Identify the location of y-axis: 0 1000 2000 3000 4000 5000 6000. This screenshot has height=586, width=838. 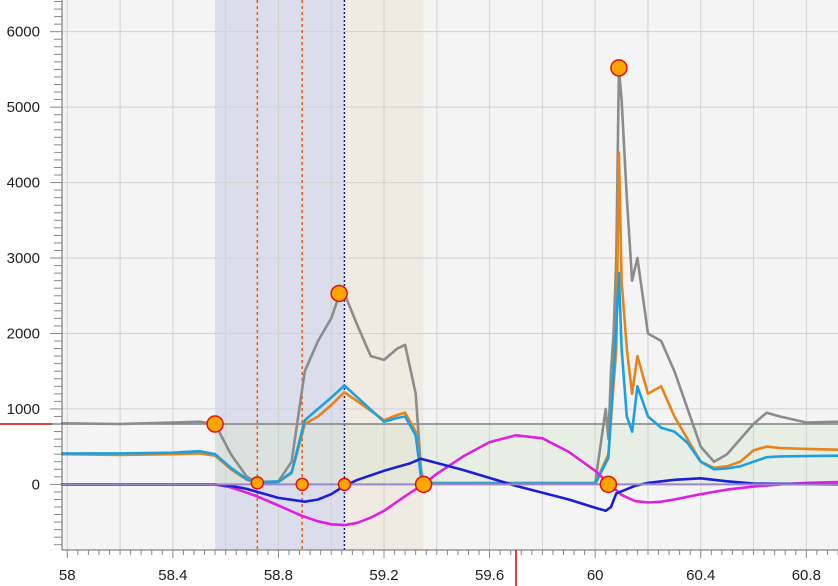
(35, 275).